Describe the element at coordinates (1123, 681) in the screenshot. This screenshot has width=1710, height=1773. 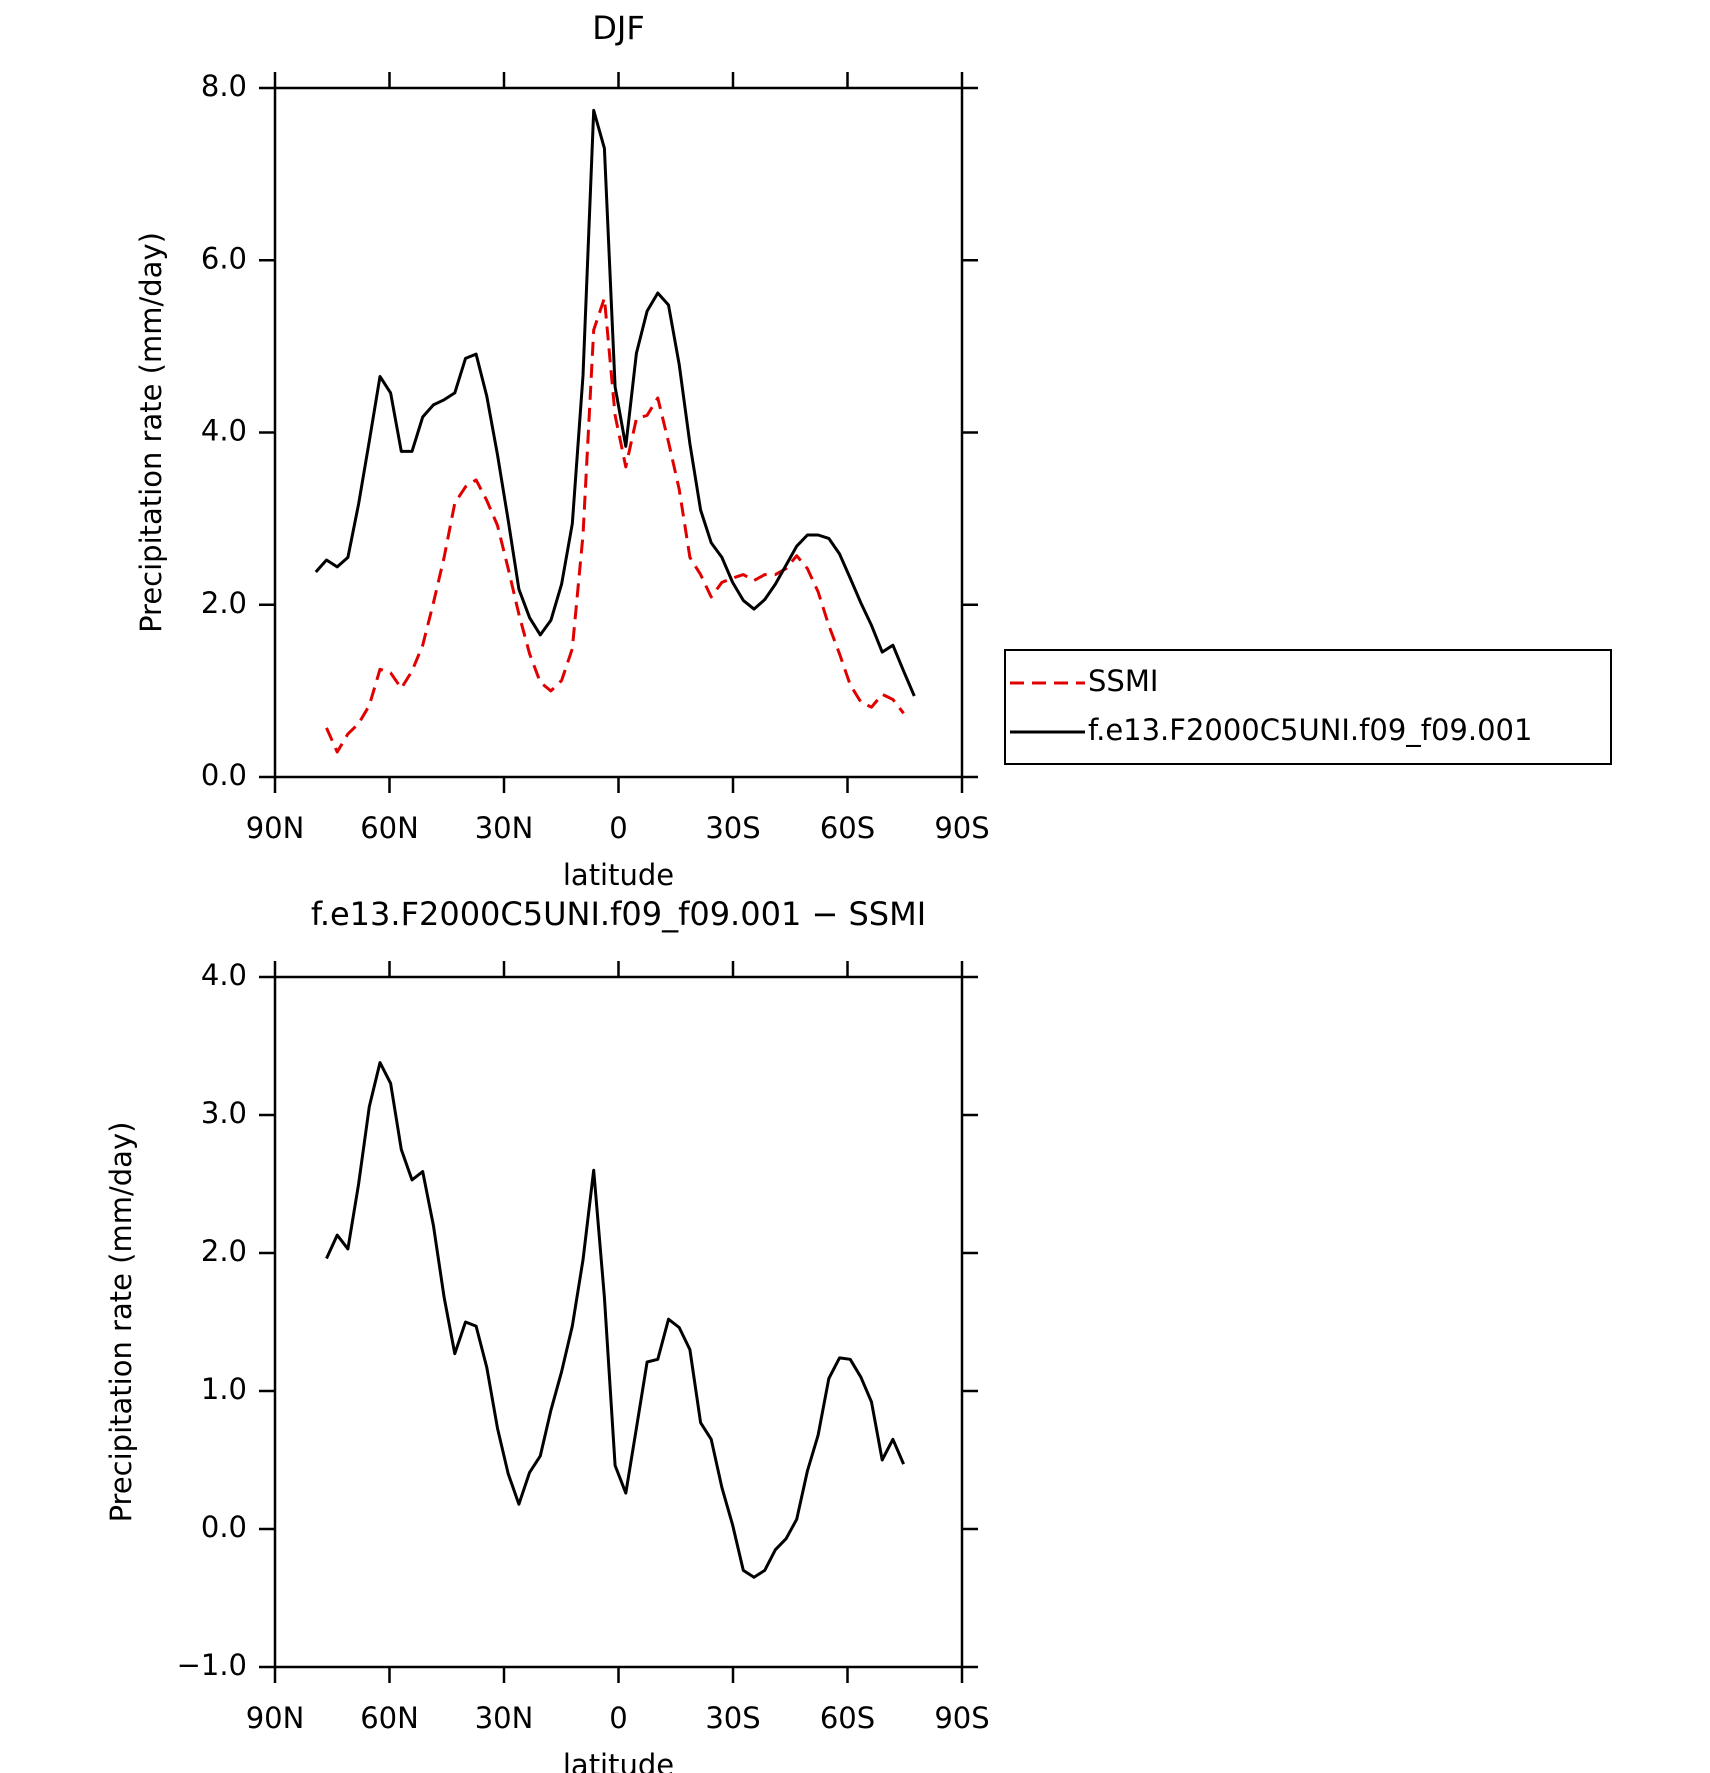
I see `legend-label: SSMI` at that location.